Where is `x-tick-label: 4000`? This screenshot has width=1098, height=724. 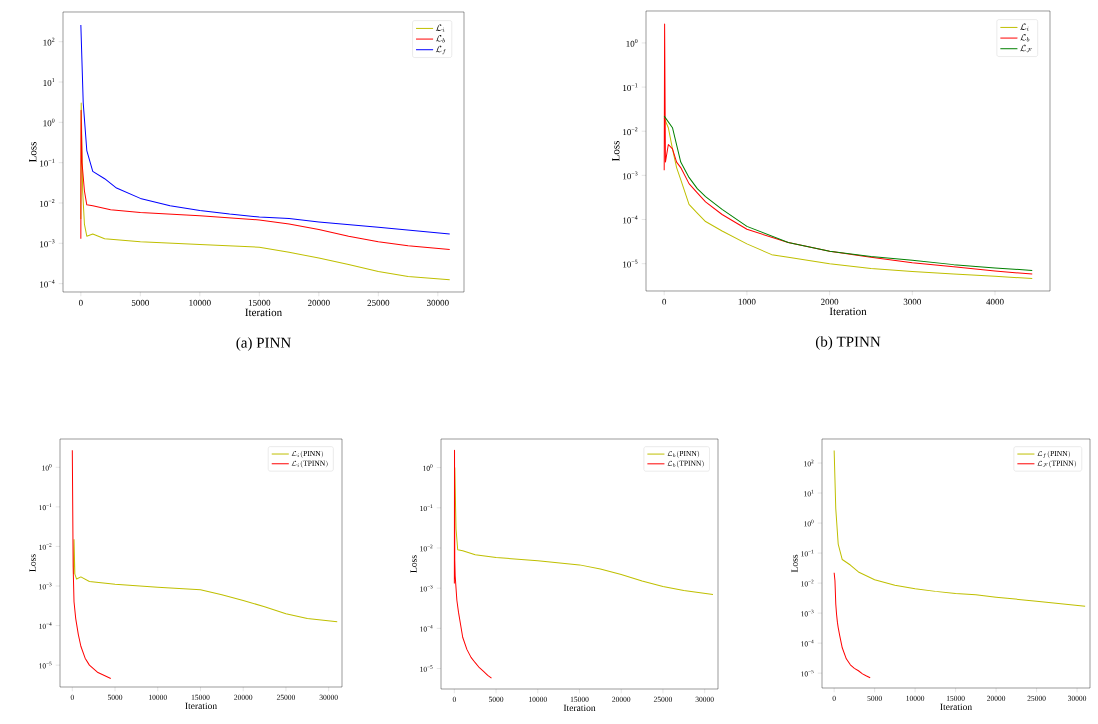 x-tick-label: 4000 is located at coordinates (995, 301).